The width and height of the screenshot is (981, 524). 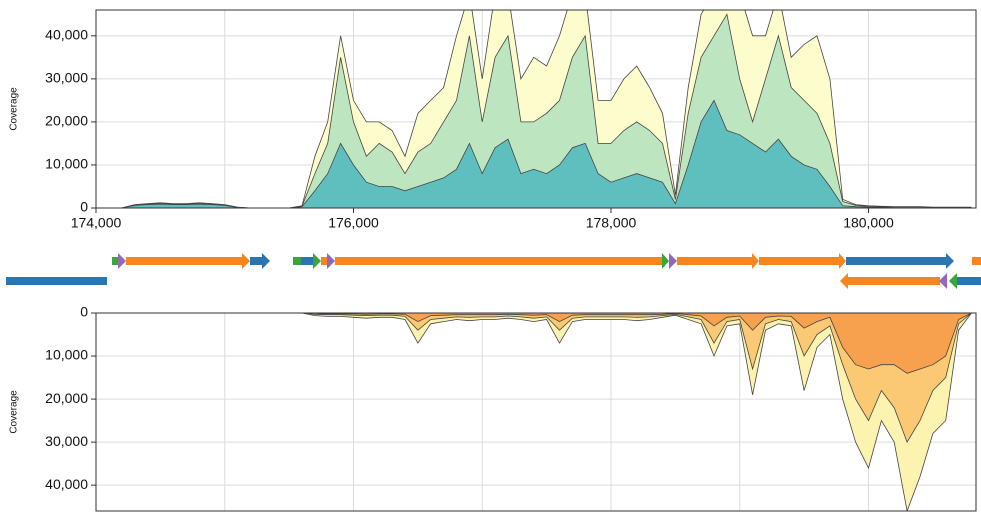 I want to click on x-tick-label: 176,000, so click(x=353, y=223).